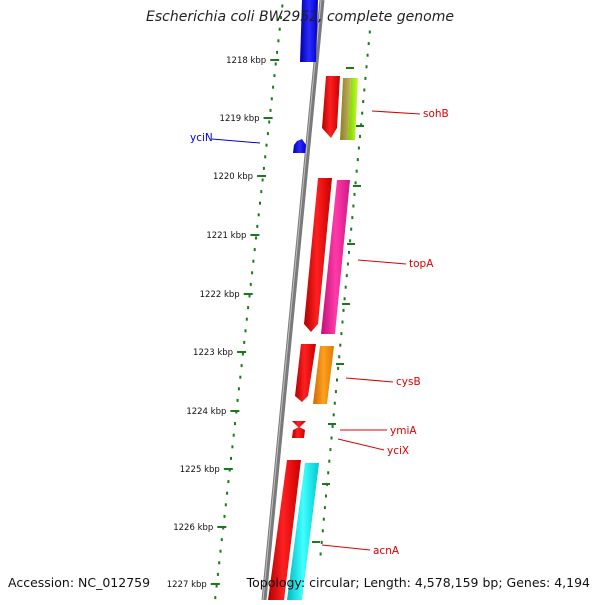 The width and height of the screenshot is (600, 605). Describe the element at coordinates (299, 146) in the screenshot. I see `feature-yciN` at that location.